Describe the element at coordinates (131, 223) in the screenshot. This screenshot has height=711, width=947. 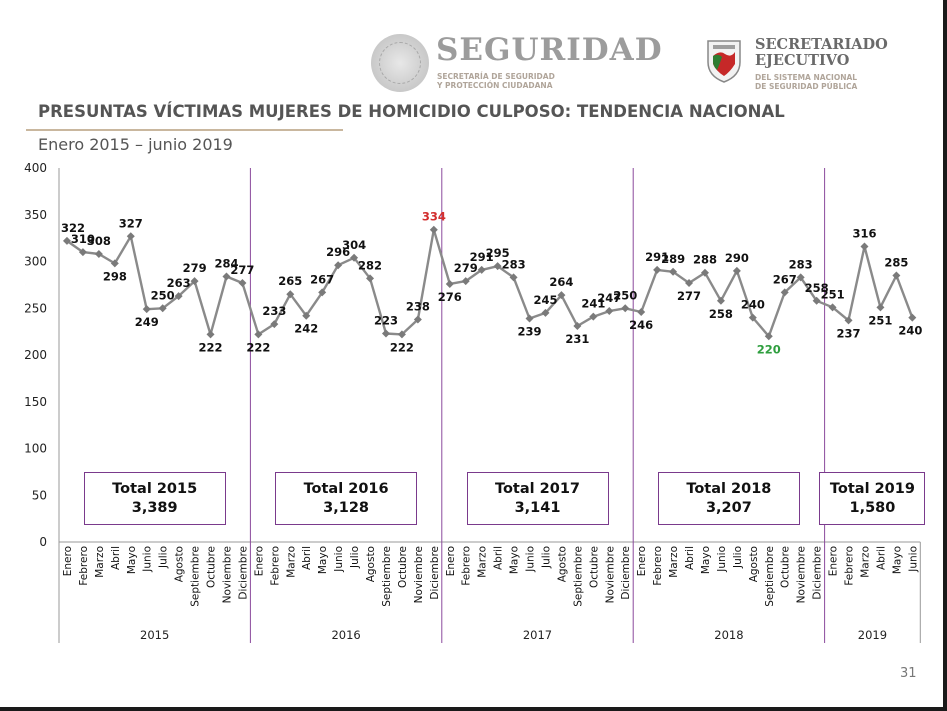
I see `data-label: 327` at that location.